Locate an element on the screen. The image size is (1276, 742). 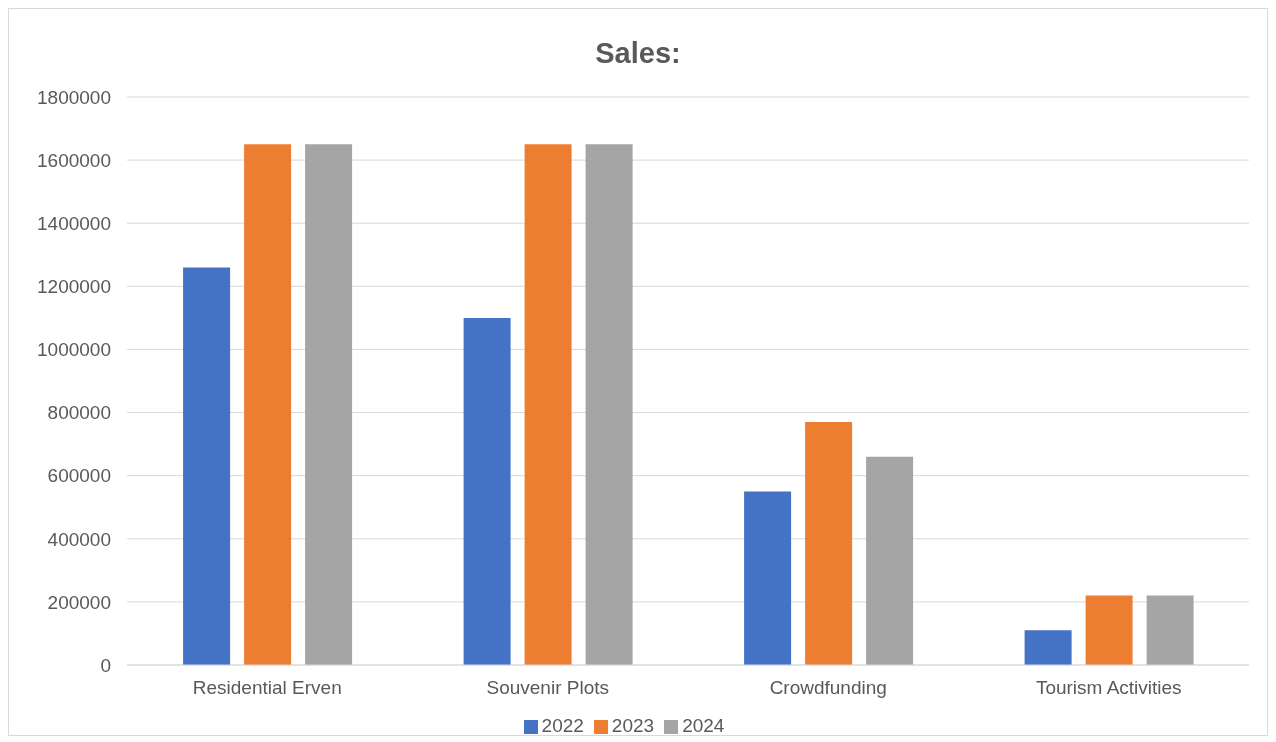
y-tick-label: 400000 is located at coordinates (79, 539).